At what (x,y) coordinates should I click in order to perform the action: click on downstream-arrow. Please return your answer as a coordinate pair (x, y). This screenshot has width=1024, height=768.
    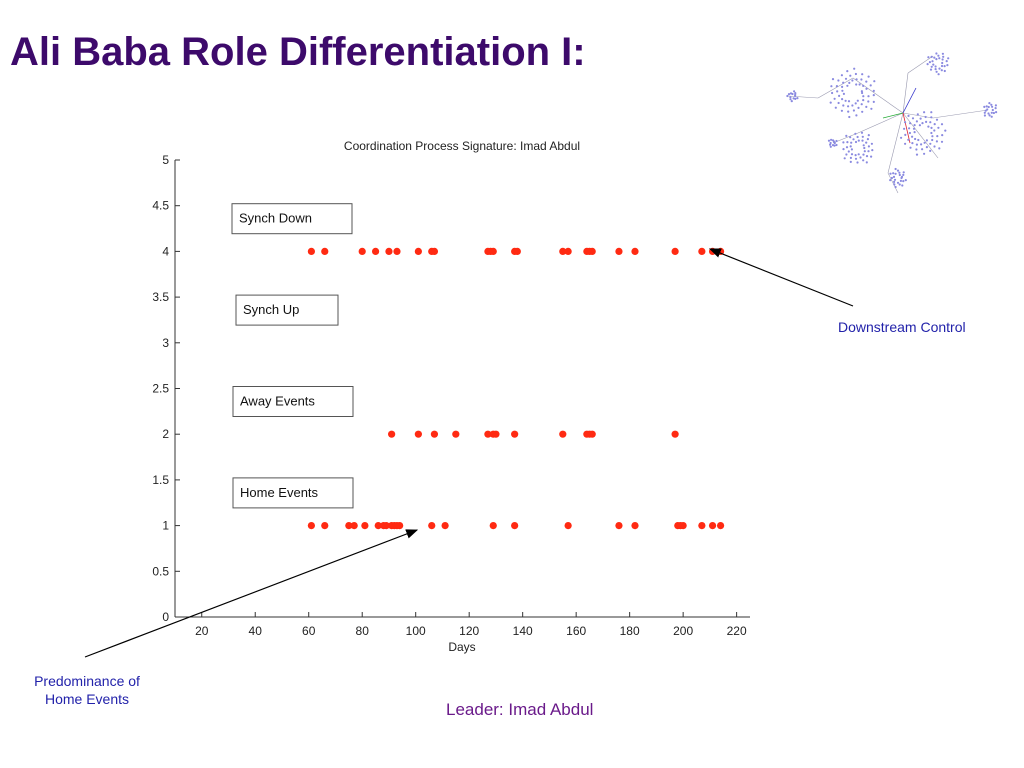
    Looking at the image, I should click on (781, 277).